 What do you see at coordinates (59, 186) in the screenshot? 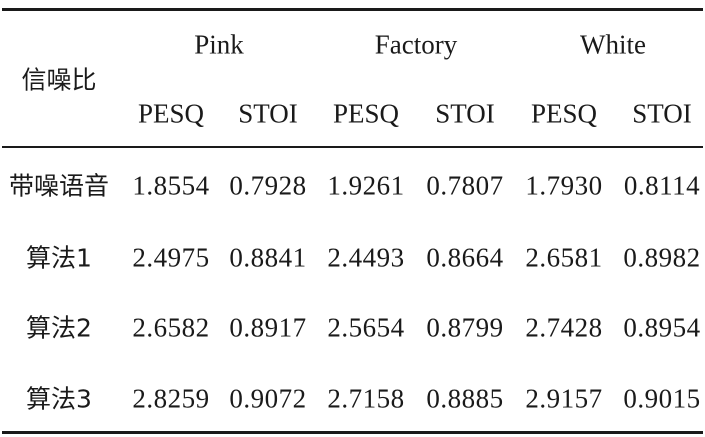
I see `row-label: 带噪语音` at bounding box center [59, 186].